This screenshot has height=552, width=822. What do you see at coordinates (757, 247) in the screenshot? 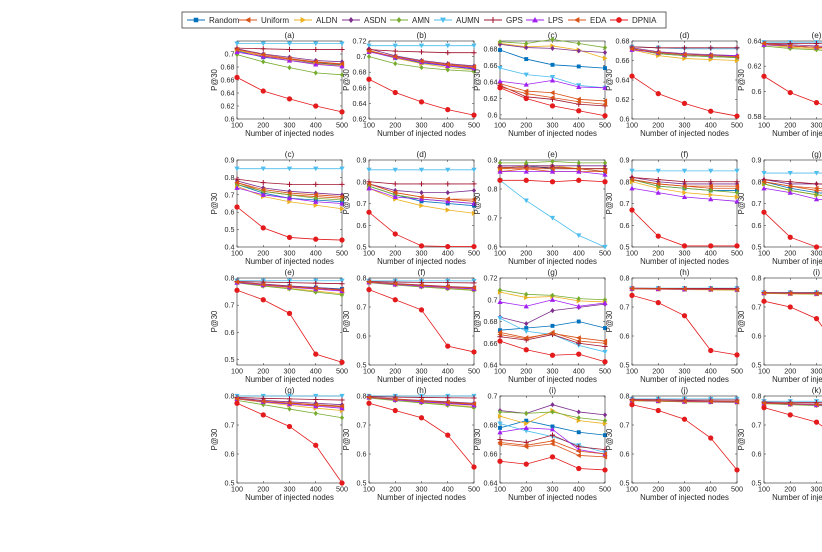
I see `y-tick-label: 0.5` at bounding box center [757, 247].